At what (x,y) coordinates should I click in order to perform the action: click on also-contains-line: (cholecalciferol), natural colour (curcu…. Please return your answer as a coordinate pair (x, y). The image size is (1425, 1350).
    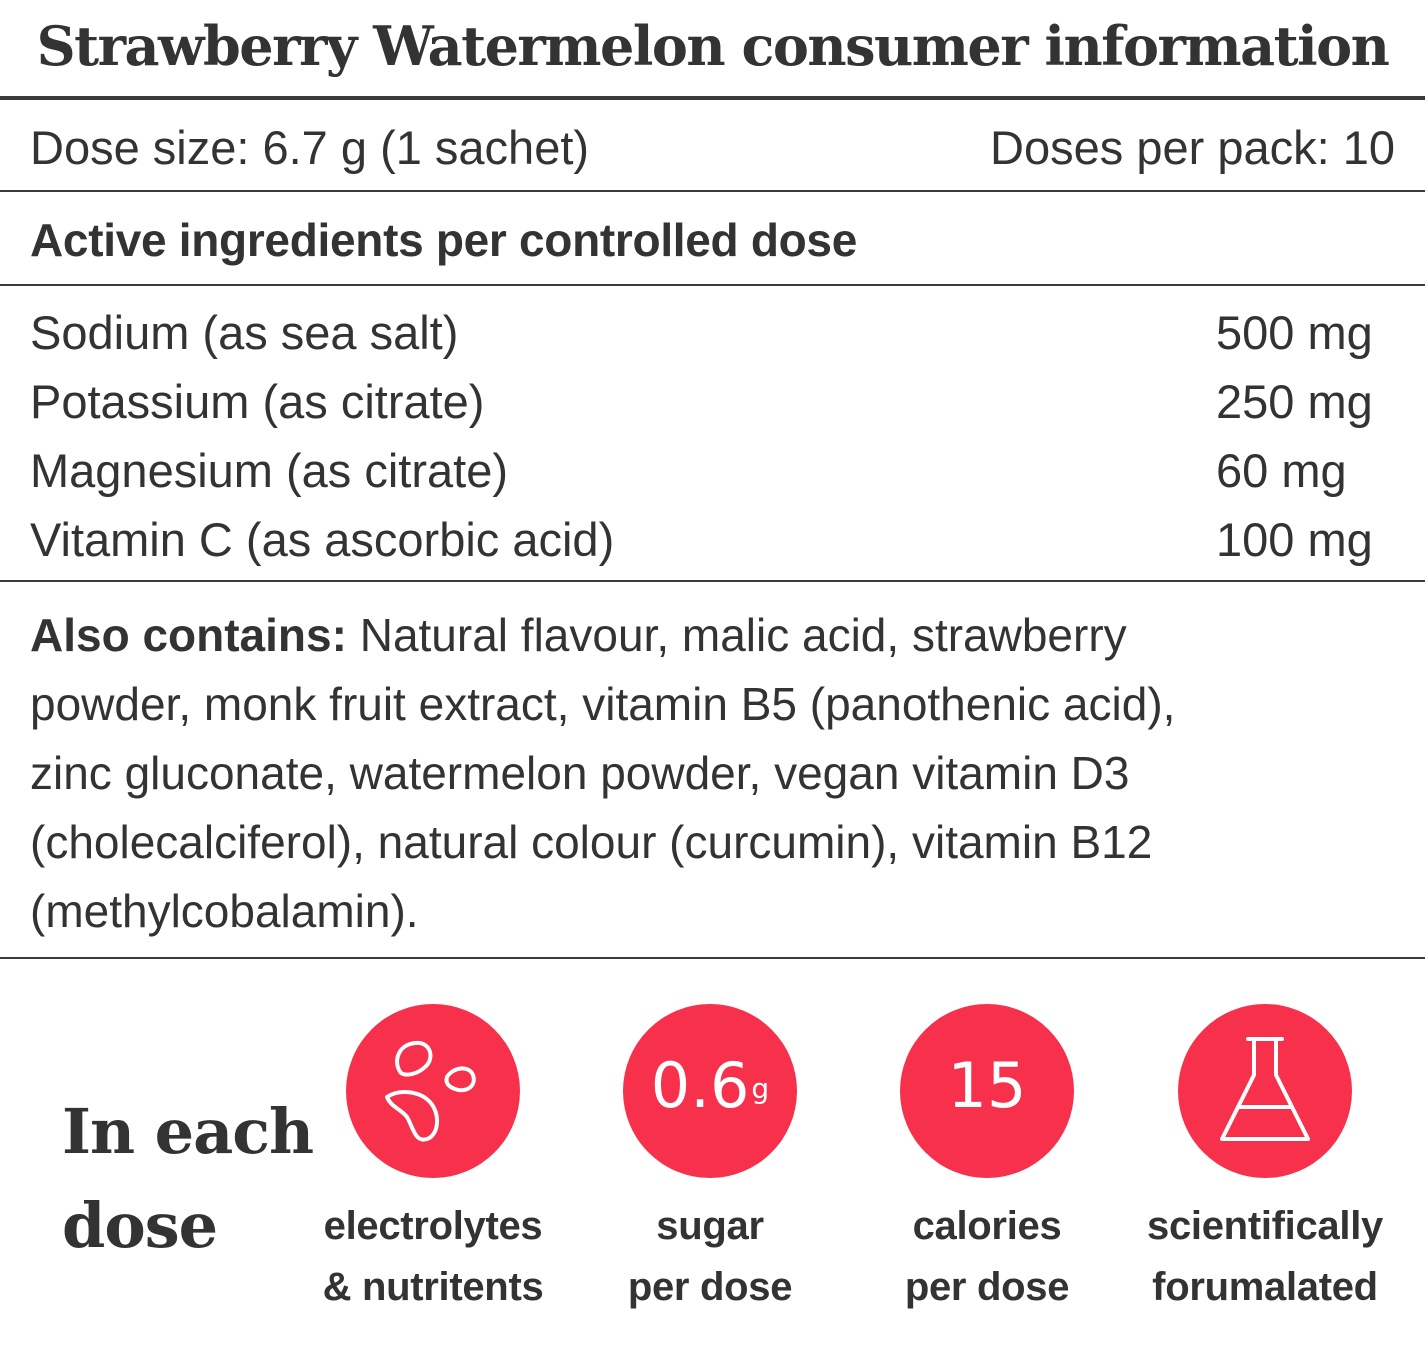
    Looking at the image, I should click on (591, 842).